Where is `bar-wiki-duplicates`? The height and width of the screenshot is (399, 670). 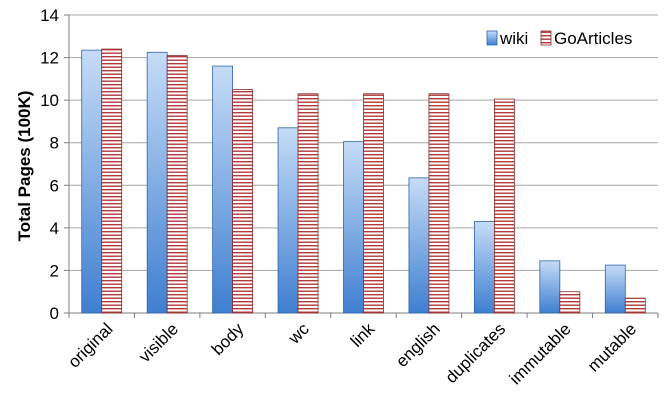 bar-wiki-duplicates is located at coordinates (484, 267).